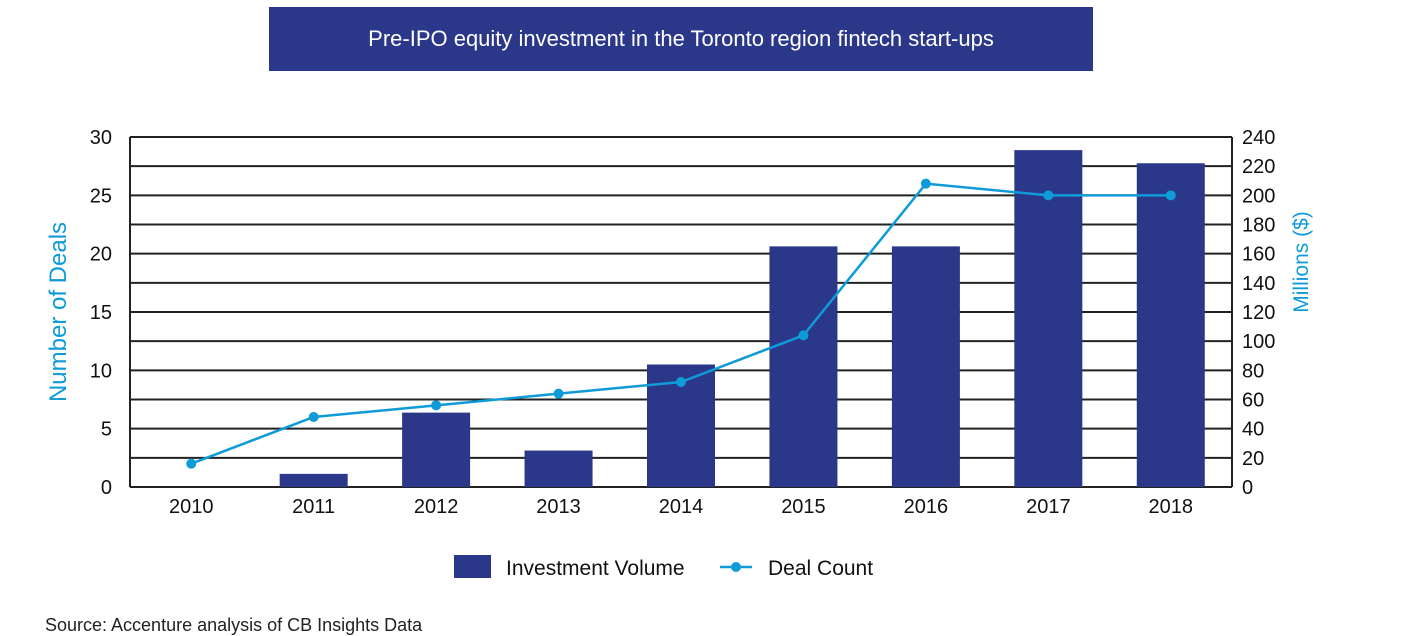 This screenshot has width=1424, height=636. What do you see at coordinates (736, 567) in the screenshot?
I see `legend-marker-deal-count` at bounding box center [736, 567].